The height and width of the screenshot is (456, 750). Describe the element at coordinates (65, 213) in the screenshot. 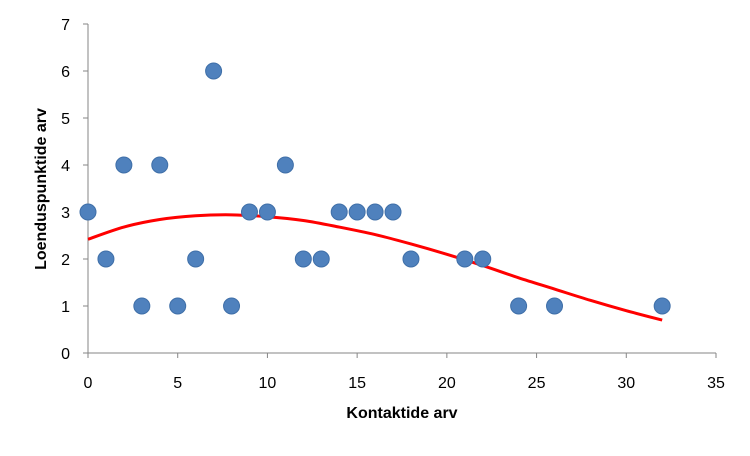

I see `y-tick-label: 3` at that location.